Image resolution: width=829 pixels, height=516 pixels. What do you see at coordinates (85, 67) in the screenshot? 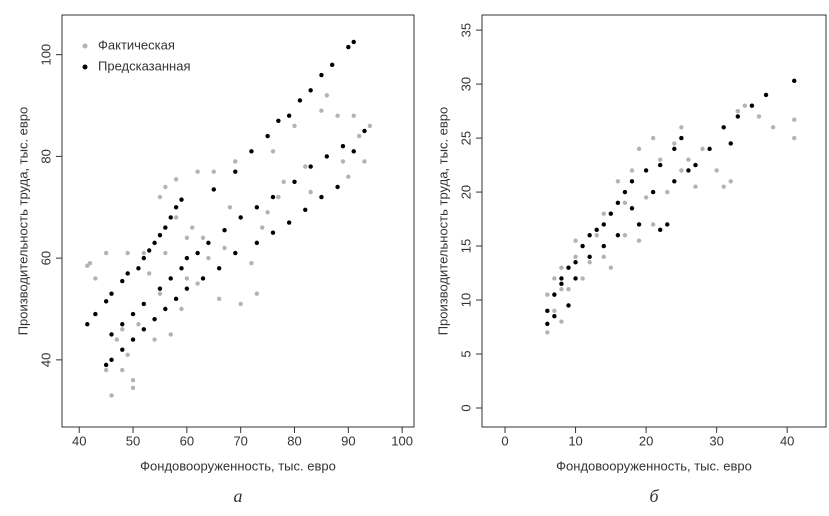
I see `legend-marker` at bounding box center [85, 67].